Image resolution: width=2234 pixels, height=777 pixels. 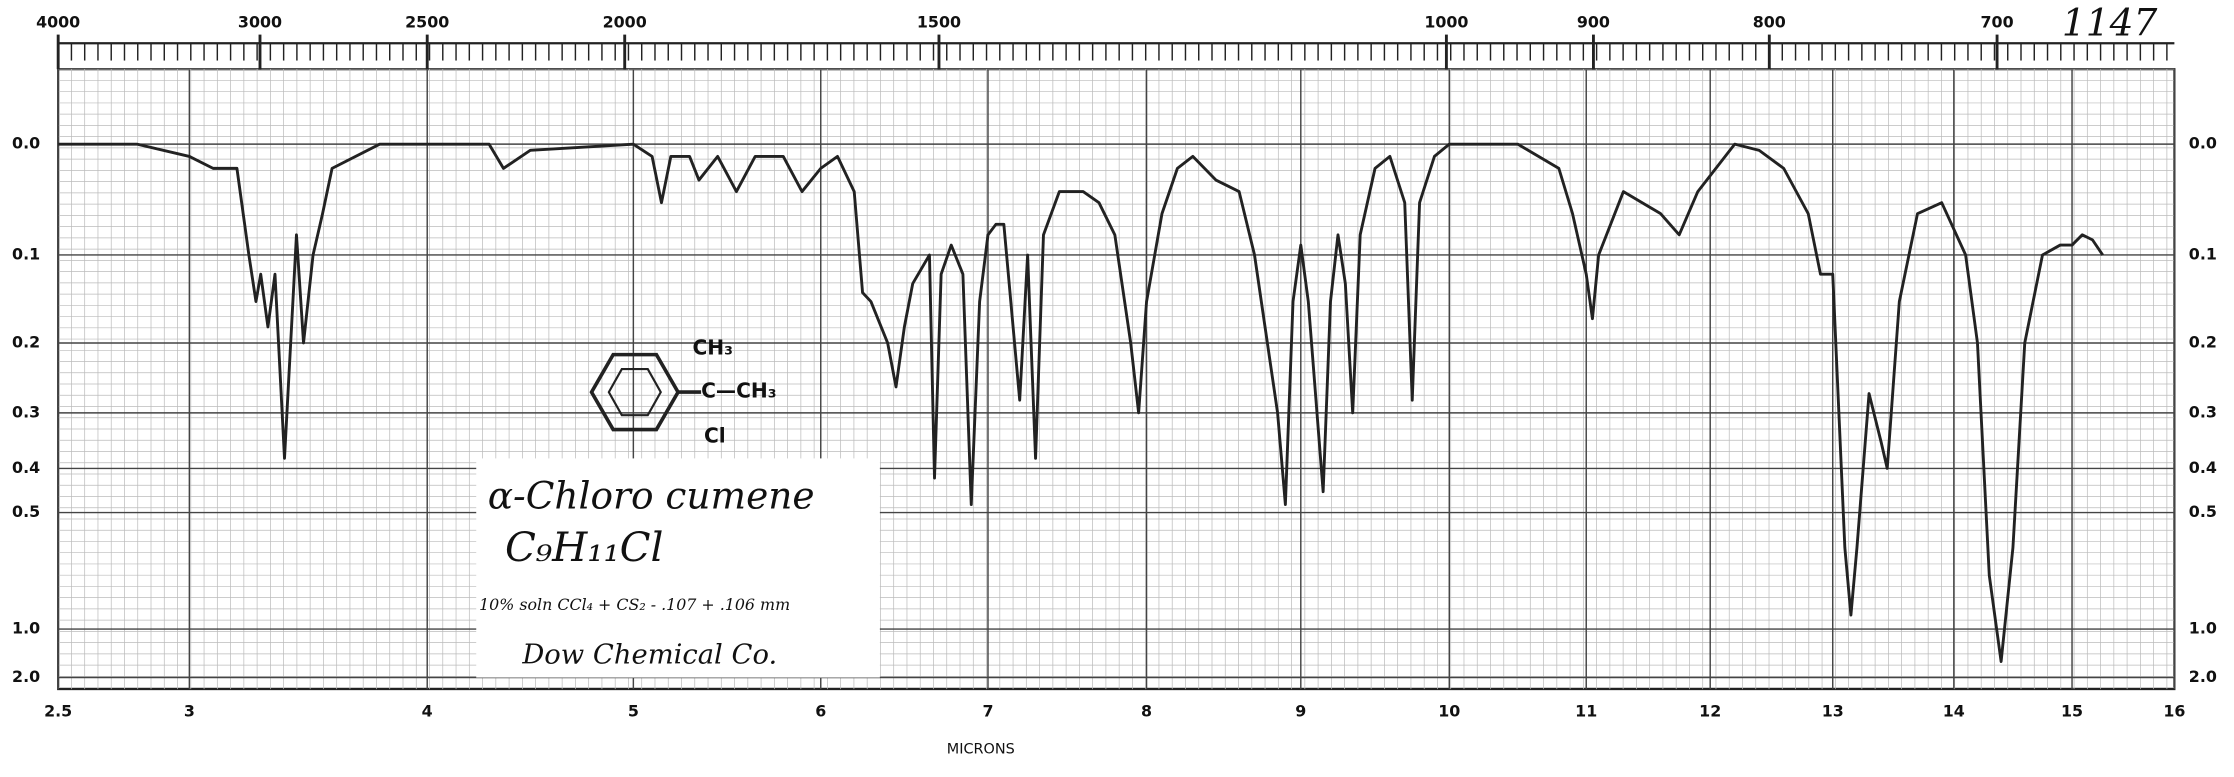 What do you see at coordinates (584, 547) in the screenshot?
I see `formula: C₉H₁₁Cl` at bounding box center [584, 547].